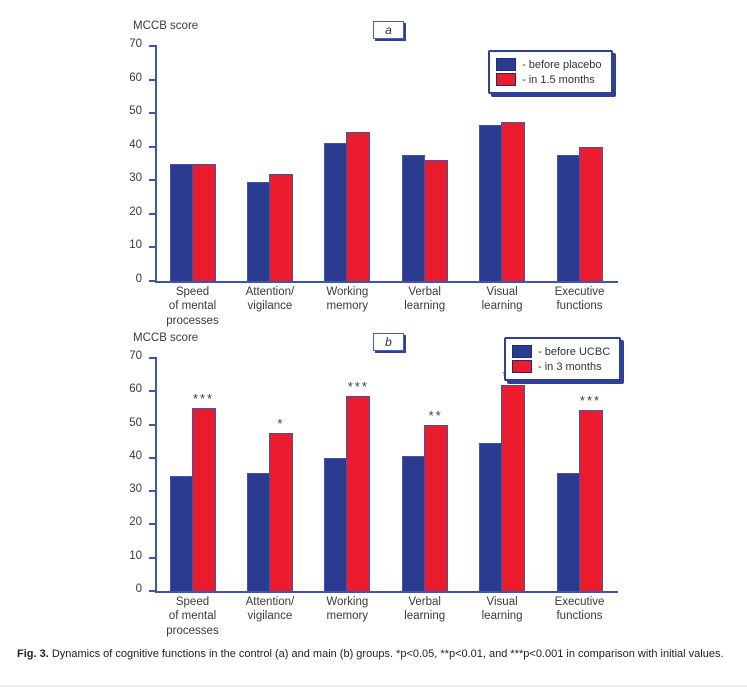 The image size is (747, 691). I want to click on significance-marker: **, so click(435, 415).